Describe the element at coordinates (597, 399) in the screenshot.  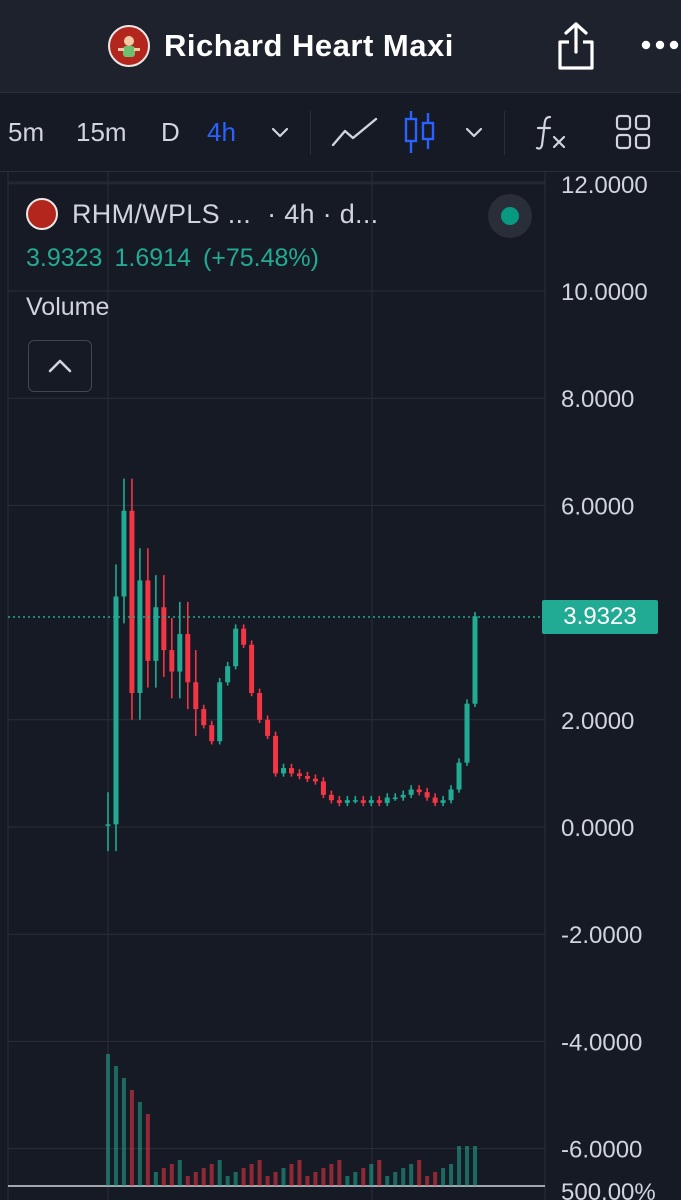
I see `y-tick-label: 8.0000` at that location.